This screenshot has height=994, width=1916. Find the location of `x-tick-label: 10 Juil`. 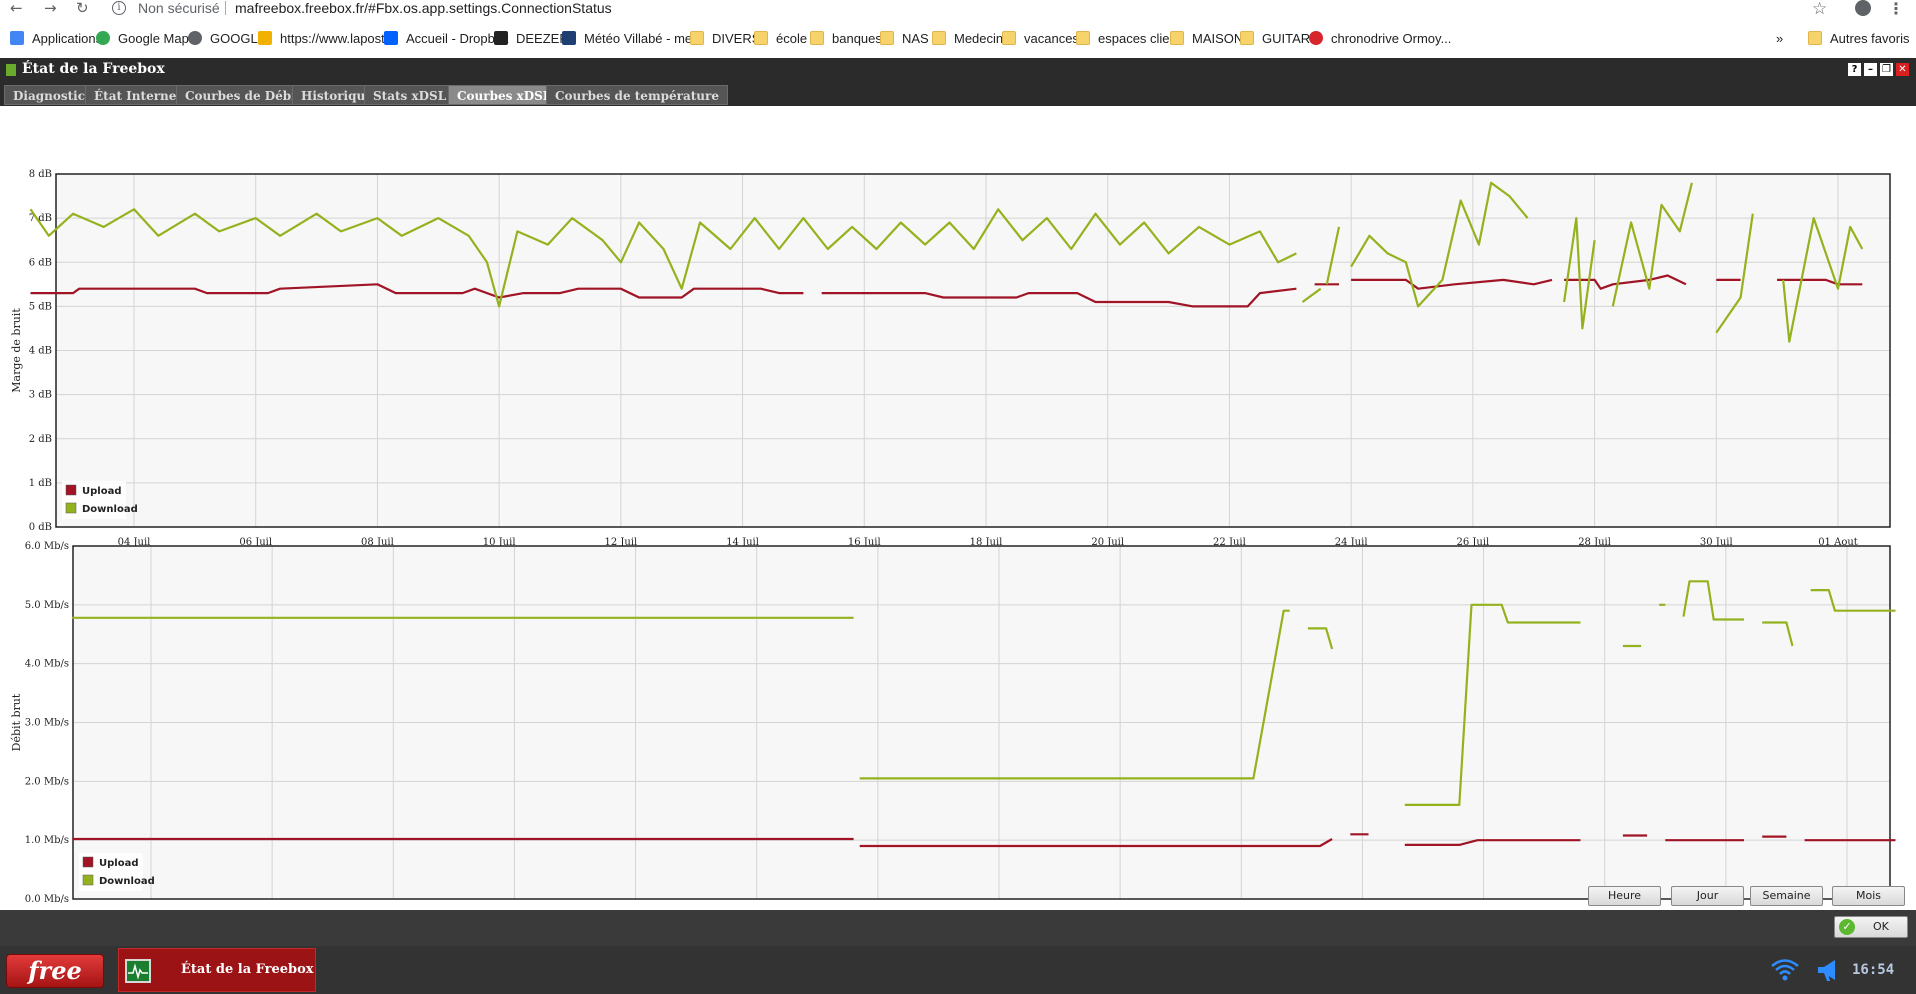

x-tick-label: 10 Juil is located at coordinates (499, 542).